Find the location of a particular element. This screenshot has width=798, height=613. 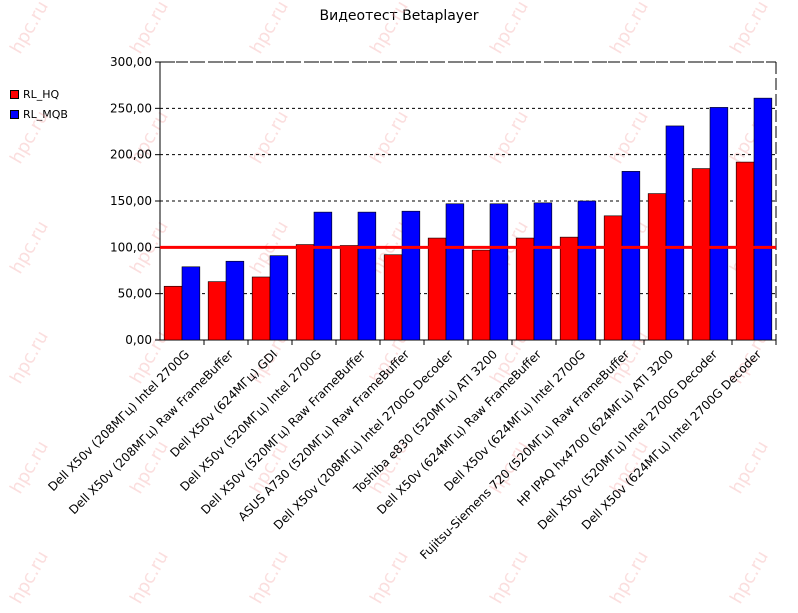

x-tick-label: Dell X50v (520МГц) Raw FrameBuffer is located at coordinates (283, 432).